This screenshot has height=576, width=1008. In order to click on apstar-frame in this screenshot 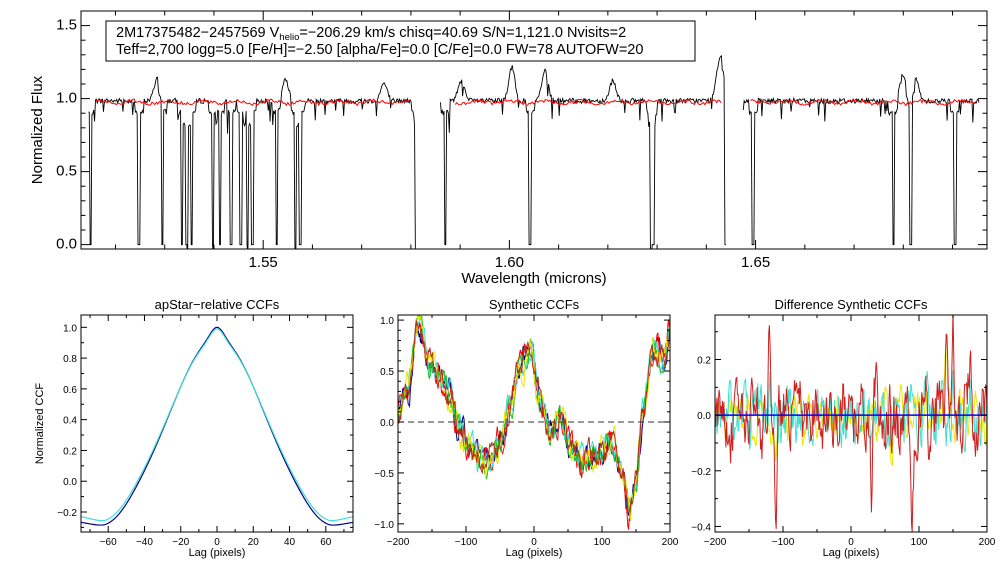, I will do `click(217, 423)`.